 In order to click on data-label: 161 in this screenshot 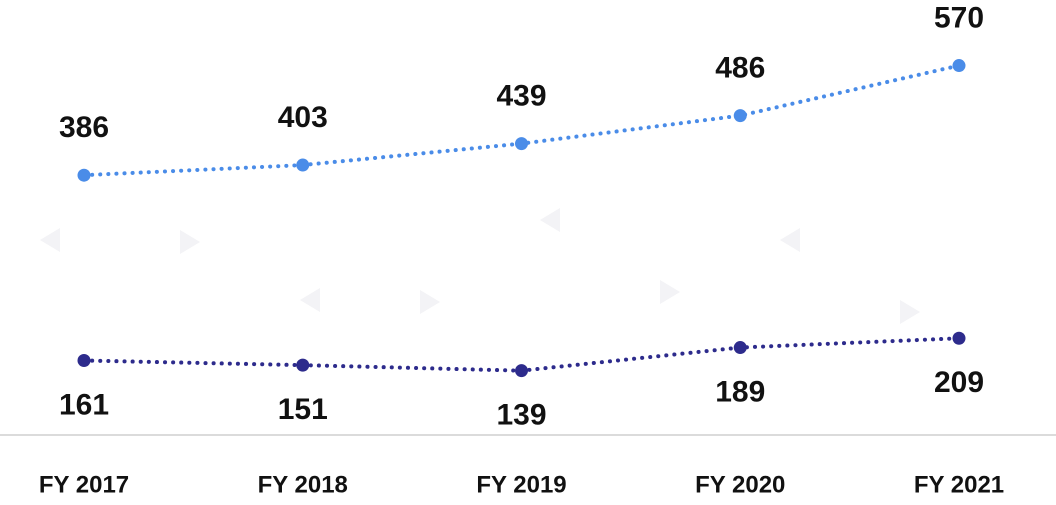, I will do `click(84, 404)`.